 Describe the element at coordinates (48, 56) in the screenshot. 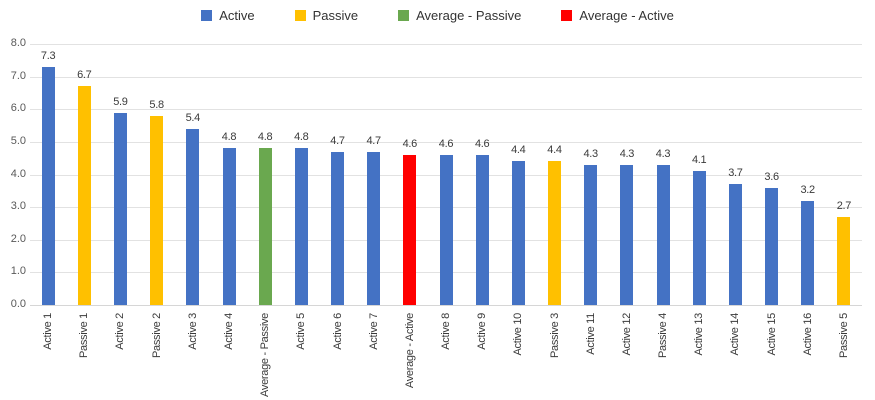

I see `bar-value-label: 7.3` at that location.